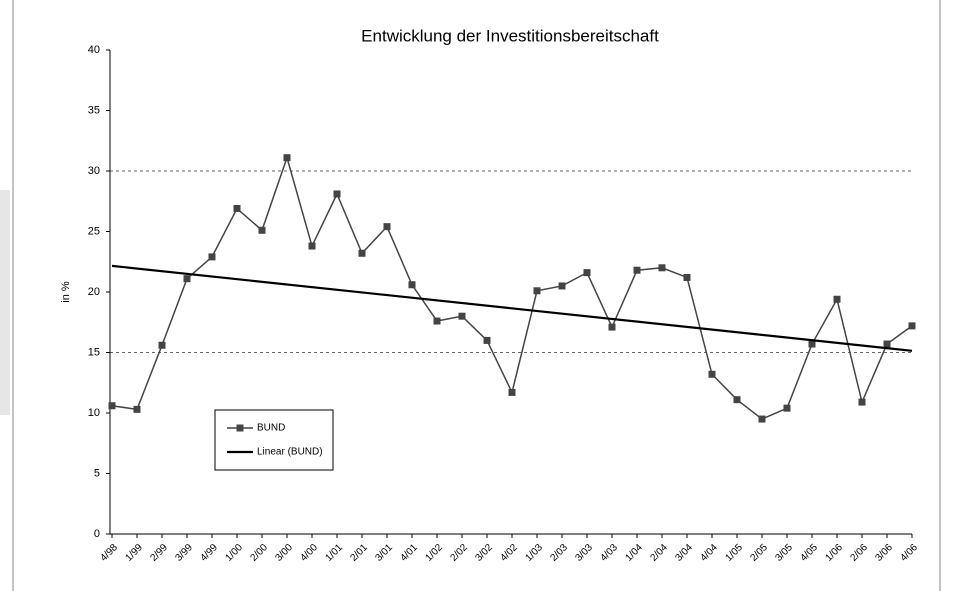  What do you see at coordinates (859, 553) in the screenshot?
I see `x-tick-label: 2/06` at bounding box center [859, 553].